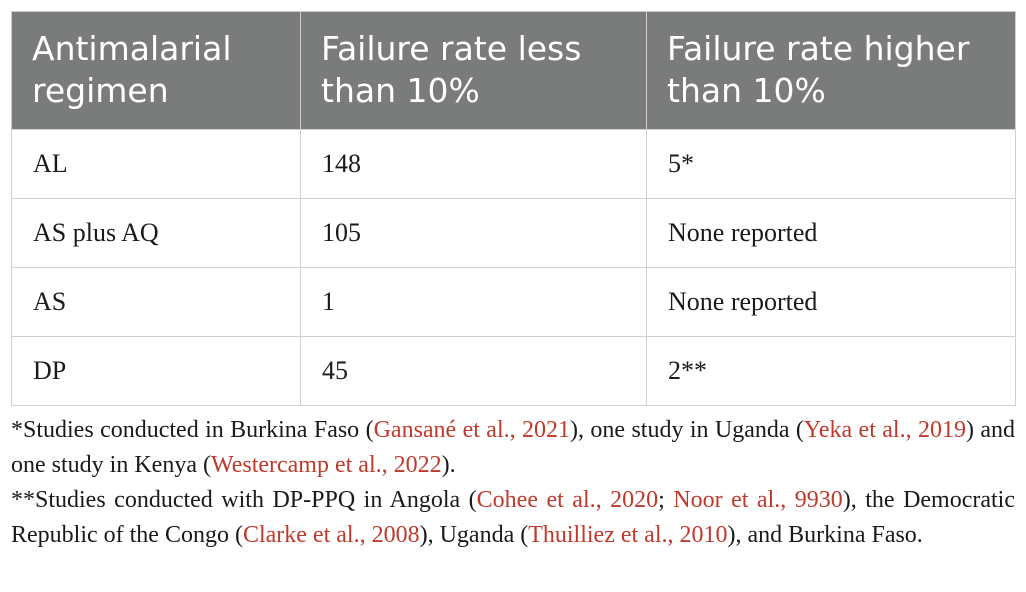 The width and height of the screenshot is (1026, 592). I want to click on reference-link-yeka: Yeka et al., 2019, so click(884, 430).